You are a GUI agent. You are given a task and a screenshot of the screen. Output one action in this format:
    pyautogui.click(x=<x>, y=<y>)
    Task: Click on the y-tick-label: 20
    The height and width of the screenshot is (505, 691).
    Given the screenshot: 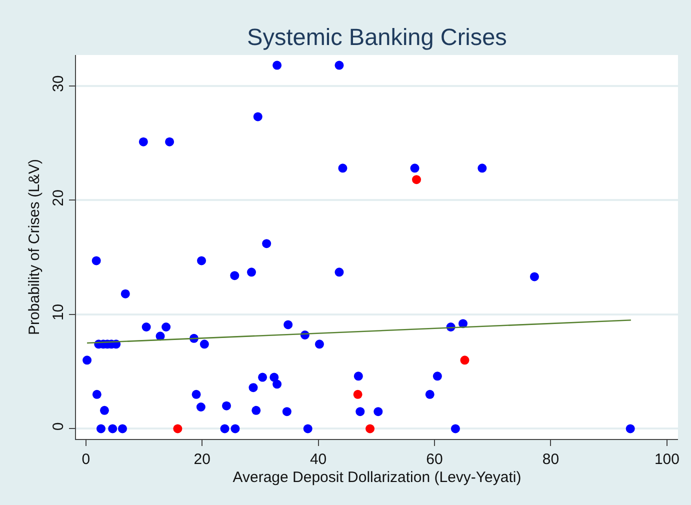 What is the action you would take?
    pyautogui.click(x=58, y=198)
    